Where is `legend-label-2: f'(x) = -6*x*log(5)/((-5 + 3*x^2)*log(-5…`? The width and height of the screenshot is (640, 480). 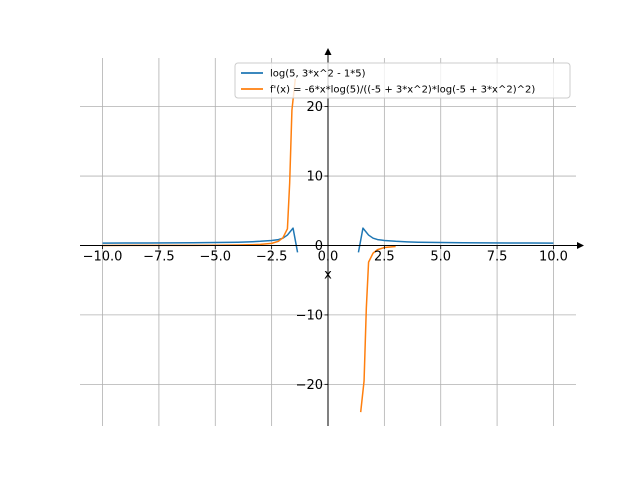 legend-label-2: f'(x) = -6*x*log(5)/((-5 + 3*x^2)*log(-5… is located at coordinates (402, 90).